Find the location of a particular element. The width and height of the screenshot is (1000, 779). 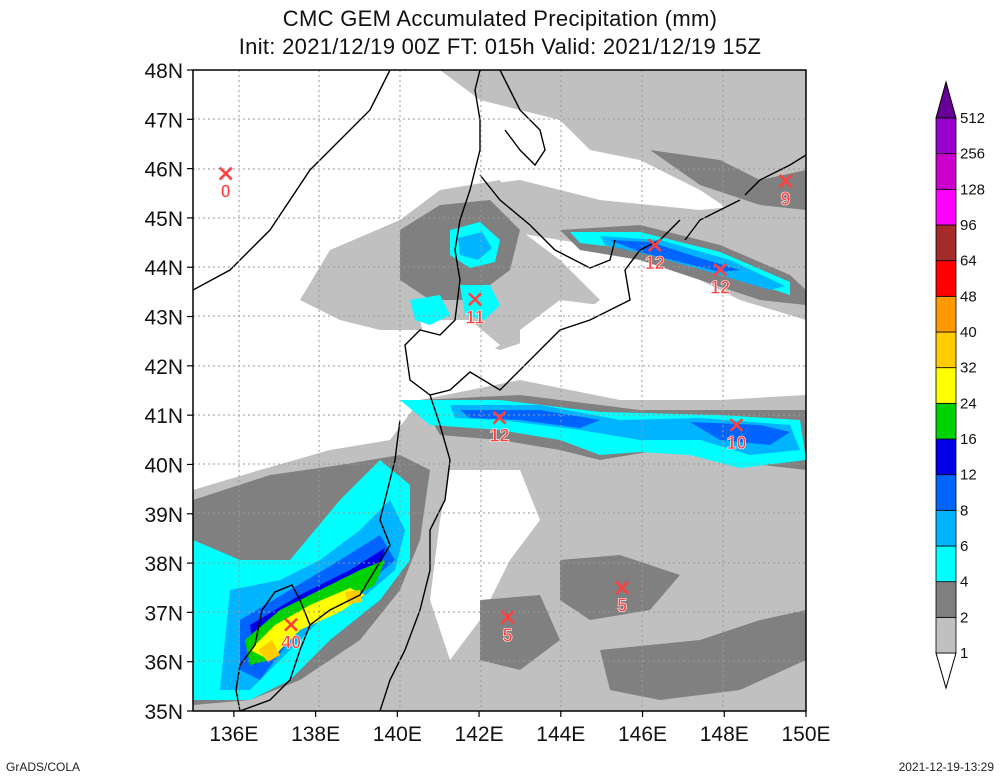

lat-label: 48N is located at coordinates (163, 71).